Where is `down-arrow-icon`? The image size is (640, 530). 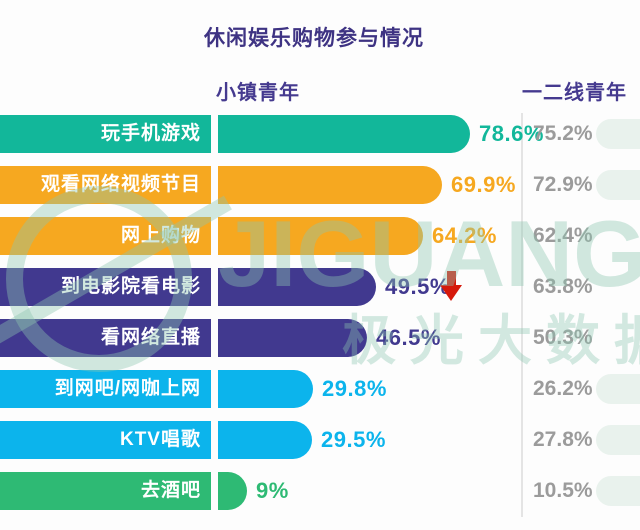 down-arrow-icon is located at coordinates (451, 287).